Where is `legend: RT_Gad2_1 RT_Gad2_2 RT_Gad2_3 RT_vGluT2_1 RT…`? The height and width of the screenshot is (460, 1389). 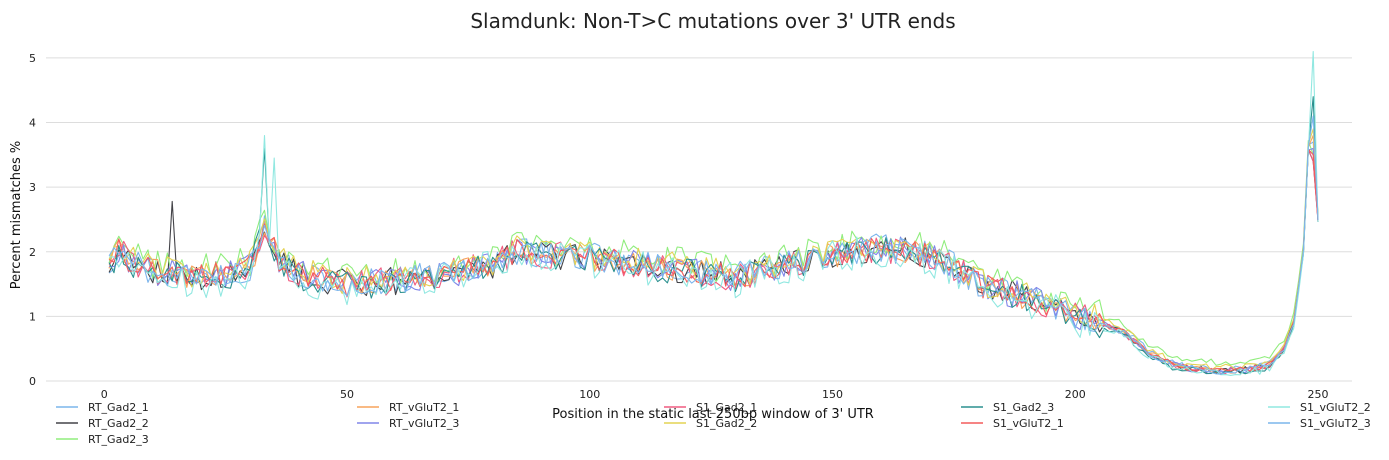 legend: RT_Gad2_1 RT_Gad2_2 RT_Gad2_3 RT_vGluT2_1 RT… is located at coordinates (713, 423).